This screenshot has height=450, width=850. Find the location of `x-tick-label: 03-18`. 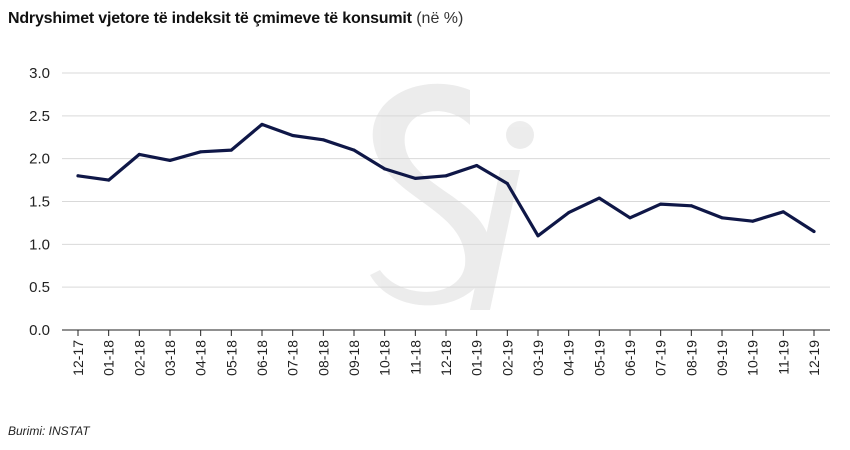

x-tick-label: 03-18 is located at coordinates (170, 358).